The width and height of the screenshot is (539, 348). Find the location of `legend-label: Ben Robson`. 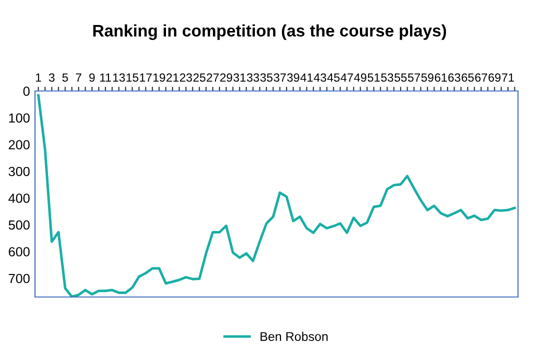

legend-label: Ben Robson is located at coordinates (294, 336).